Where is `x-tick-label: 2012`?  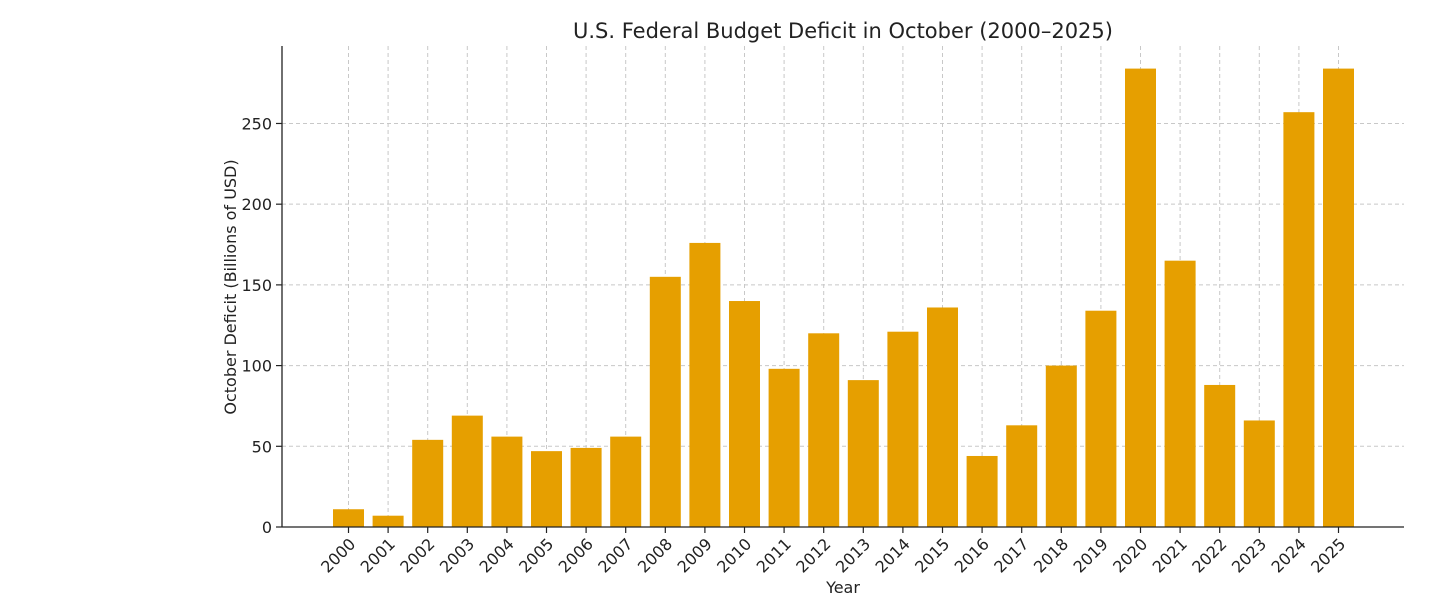 x-tick-label: 2012 is located at coordinates (813, 555).